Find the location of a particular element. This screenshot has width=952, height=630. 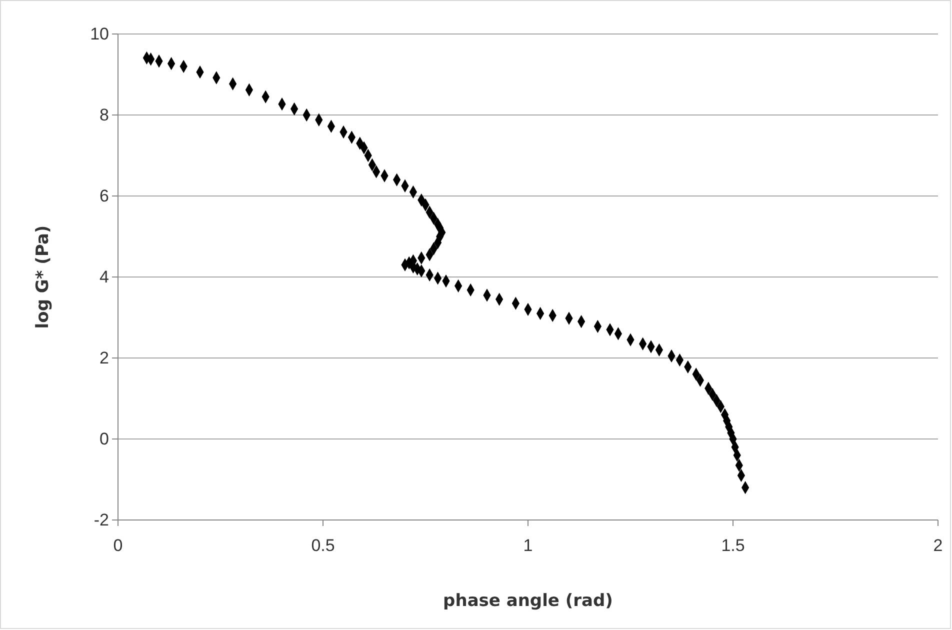

x-tick-label: 2 is located at coordinates (938, 546).